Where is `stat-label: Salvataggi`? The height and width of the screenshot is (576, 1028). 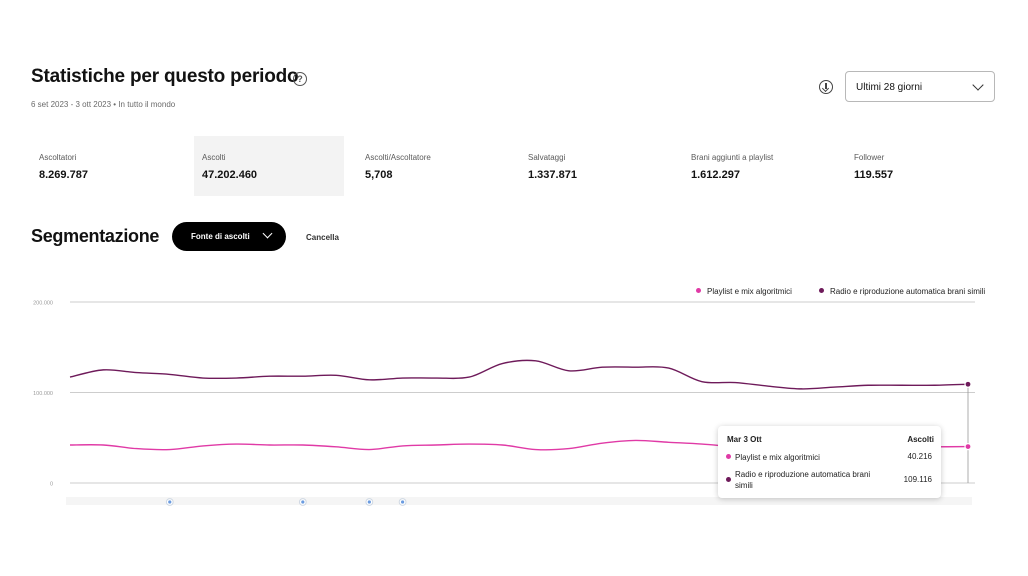 stat-label: Salvataggi is located at coordinates (547, 157).